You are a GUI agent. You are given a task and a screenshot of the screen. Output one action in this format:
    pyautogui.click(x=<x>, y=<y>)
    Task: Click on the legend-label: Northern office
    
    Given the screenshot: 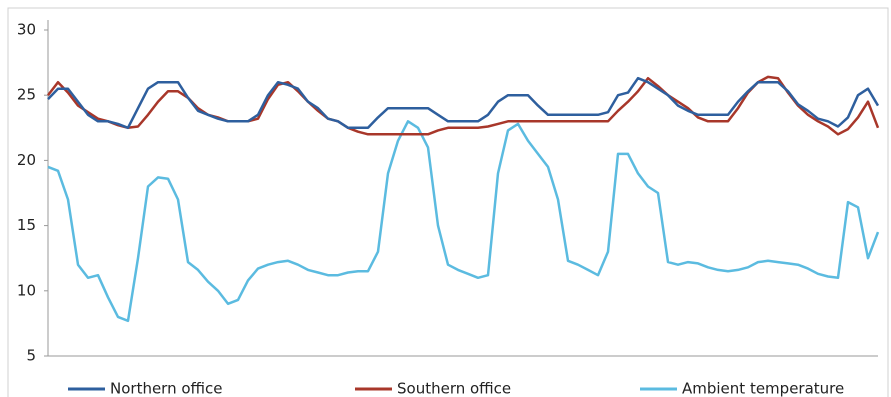 What is the action you would take?
    pyautogui.click(x=166, y=388)
    